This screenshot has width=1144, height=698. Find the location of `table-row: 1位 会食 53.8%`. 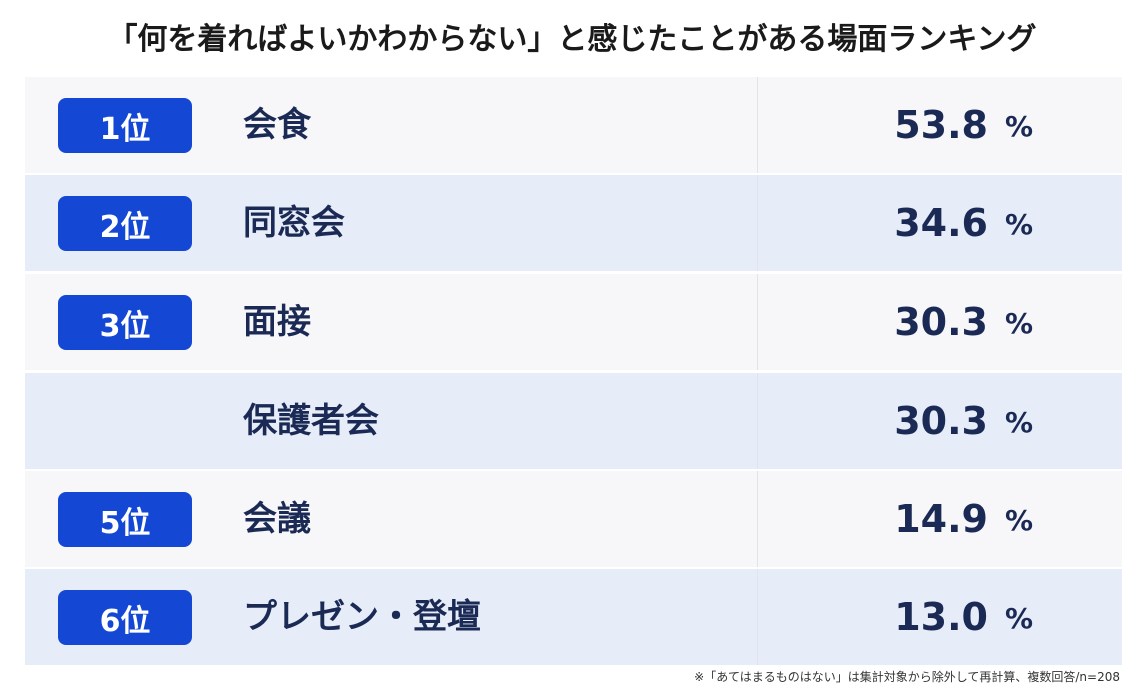

table-row: 1位 会食 53.8% is located at coordinates (573, 125).